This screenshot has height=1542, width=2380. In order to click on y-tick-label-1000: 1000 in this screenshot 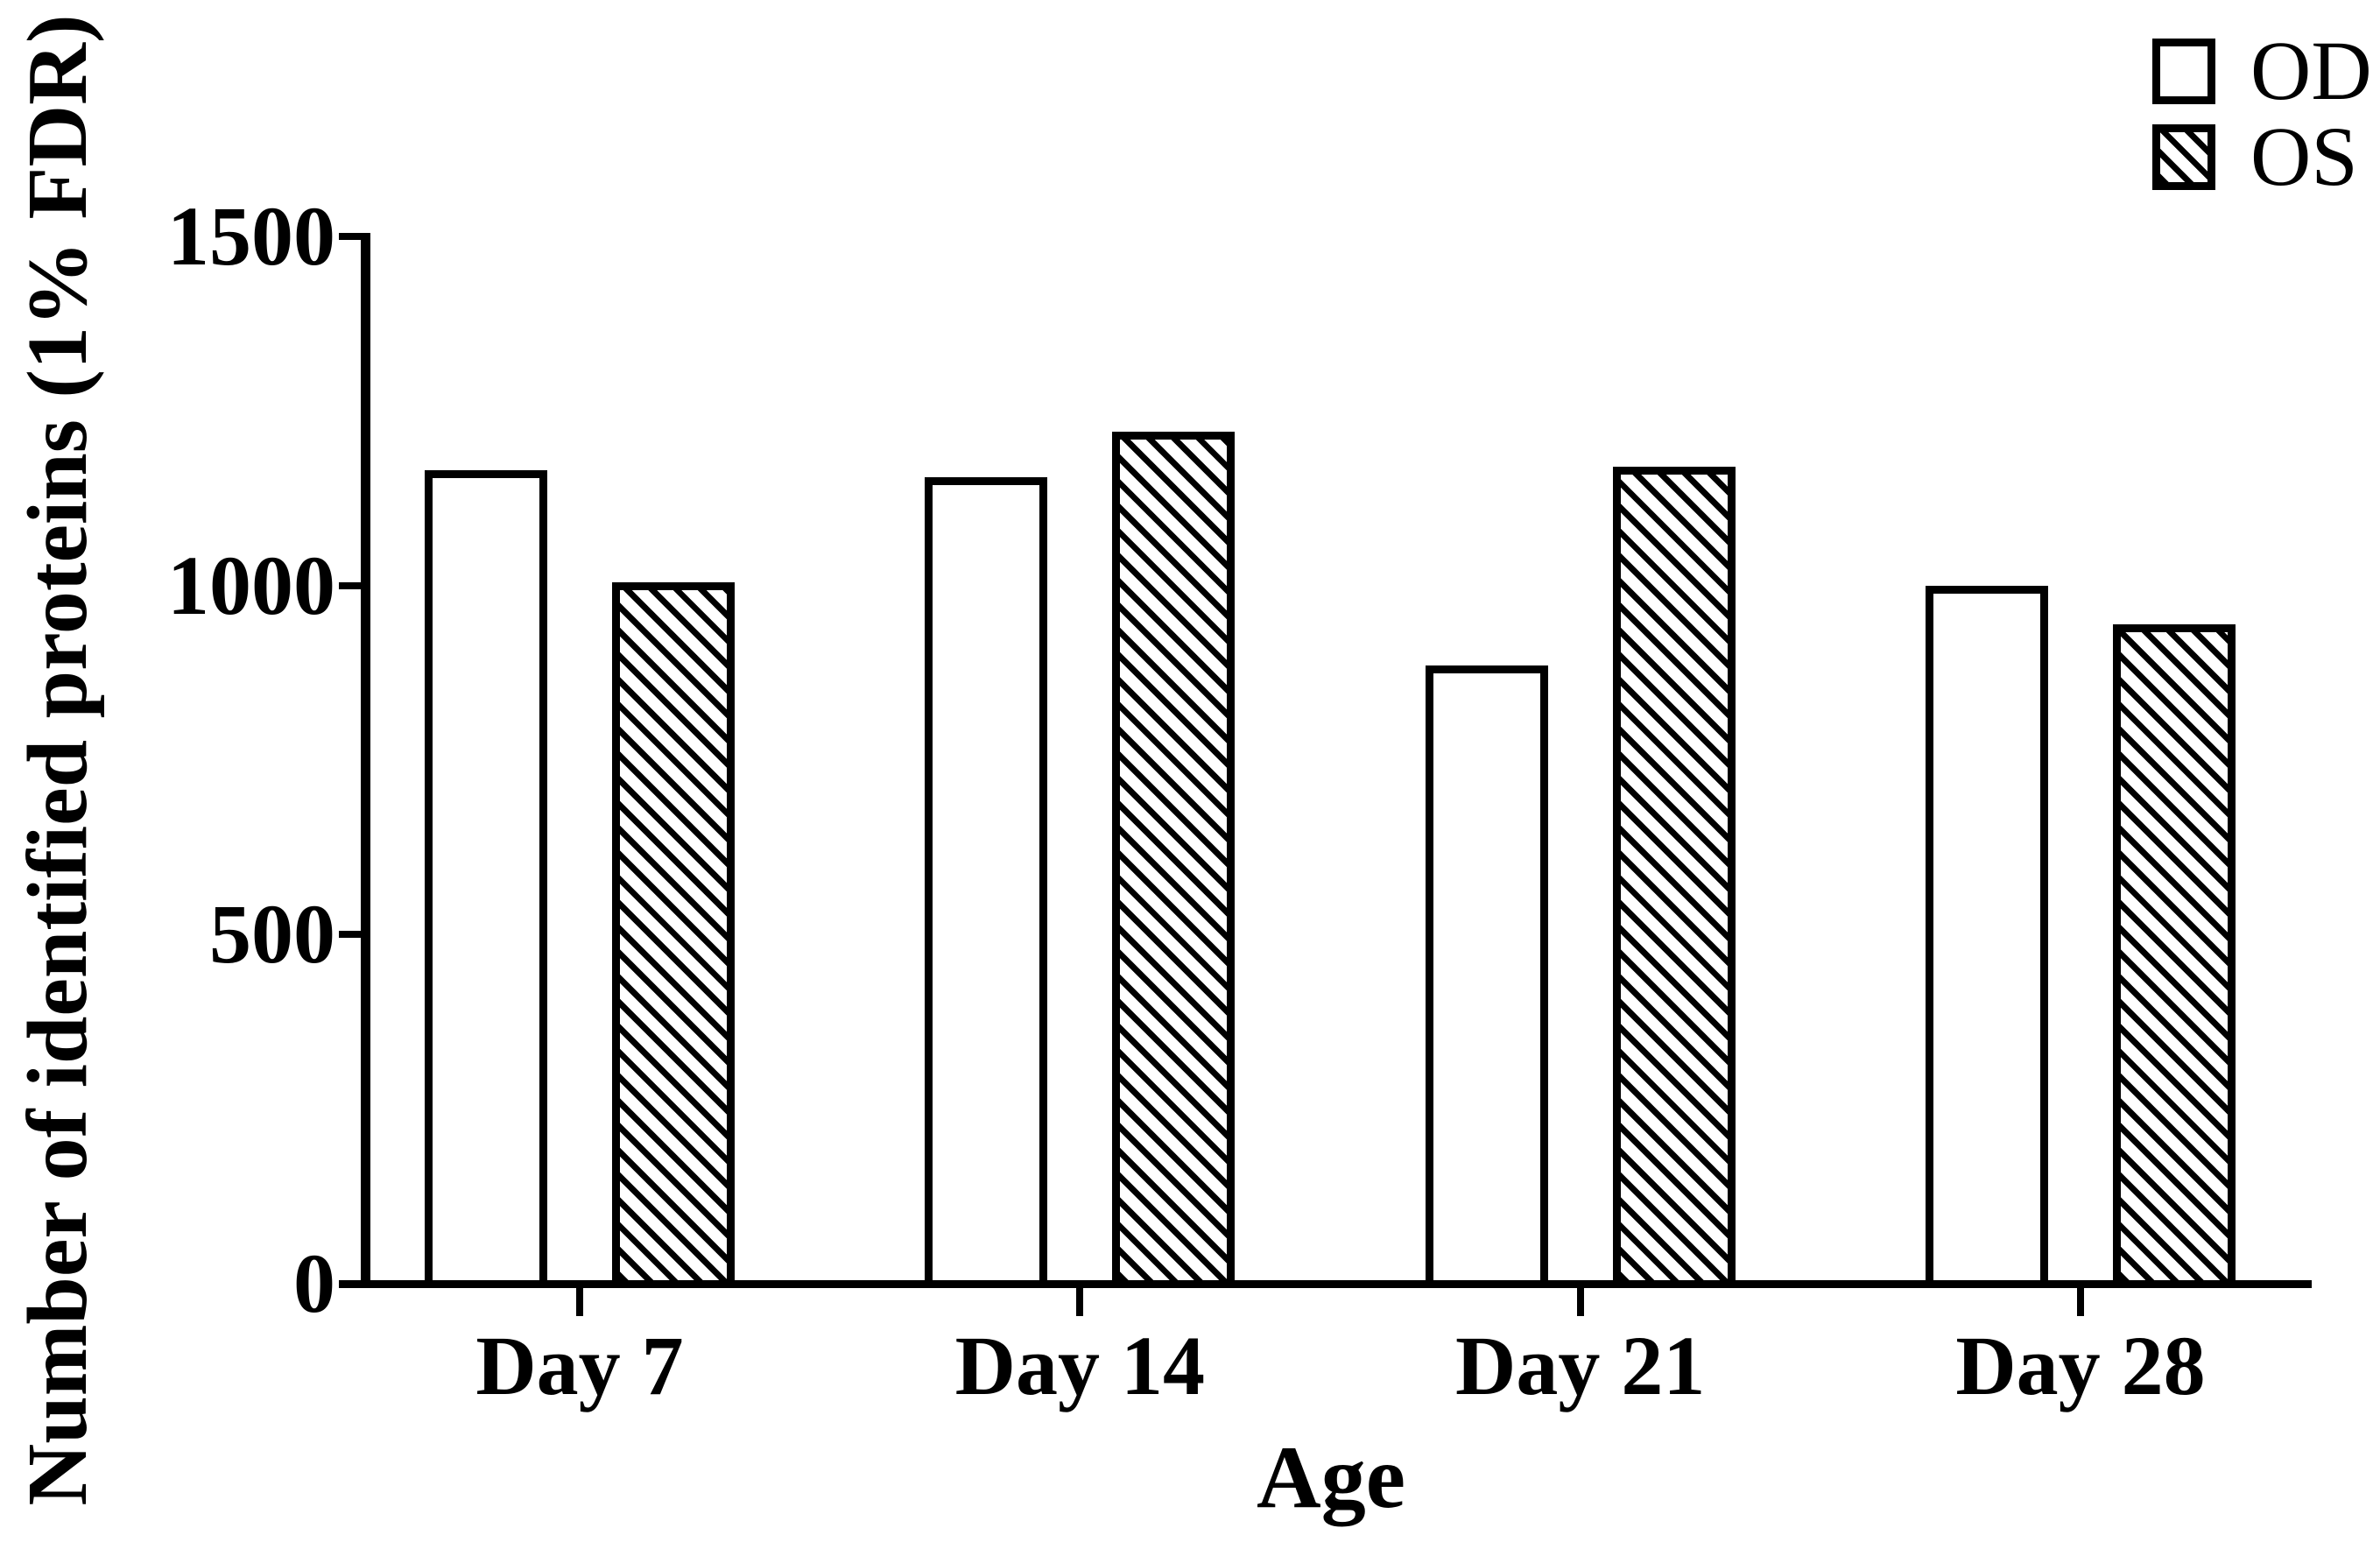, I will do `click(251, 585)`.